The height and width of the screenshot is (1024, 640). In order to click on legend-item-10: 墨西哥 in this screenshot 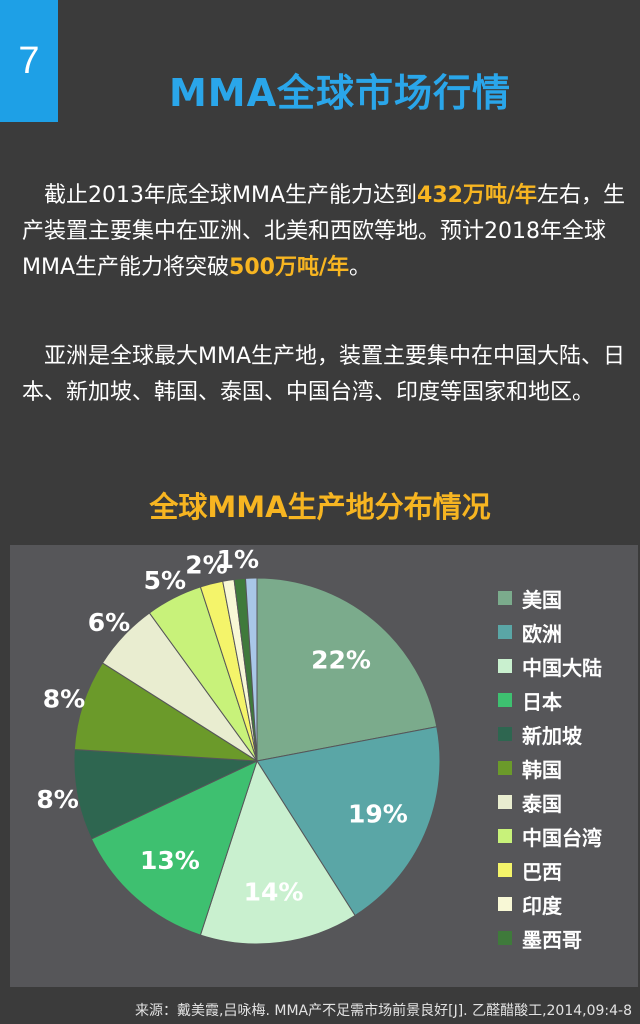, I will do `click(550, 938)`.